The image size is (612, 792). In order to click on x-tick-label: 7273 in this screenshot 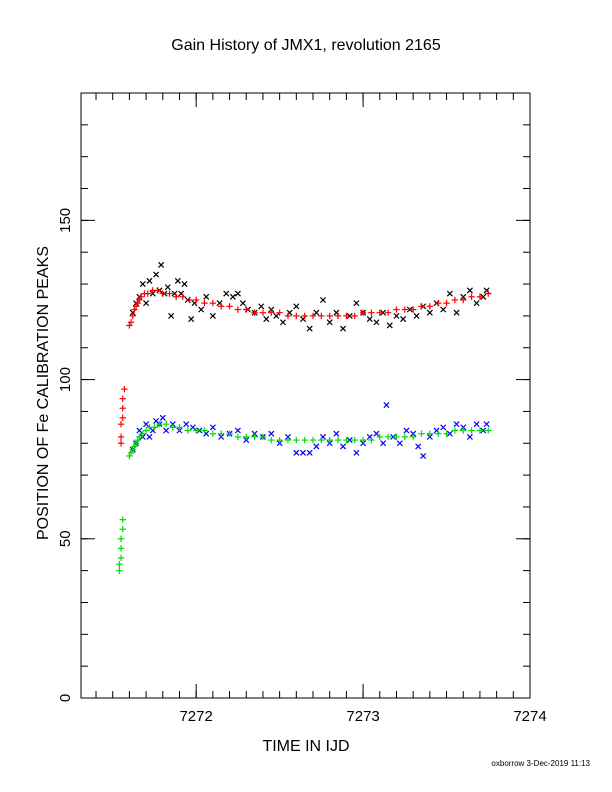, I will do `click(362, 716)`.